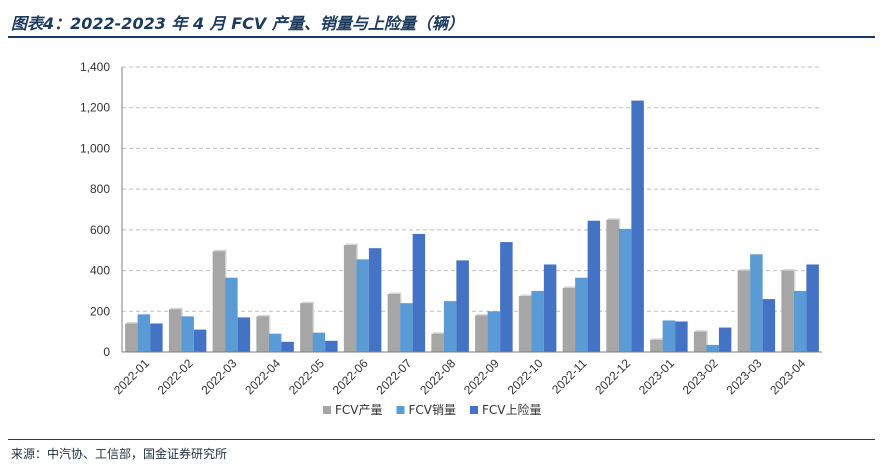  I want to click on x-tick-label: 2022-03, so click(218, 376).